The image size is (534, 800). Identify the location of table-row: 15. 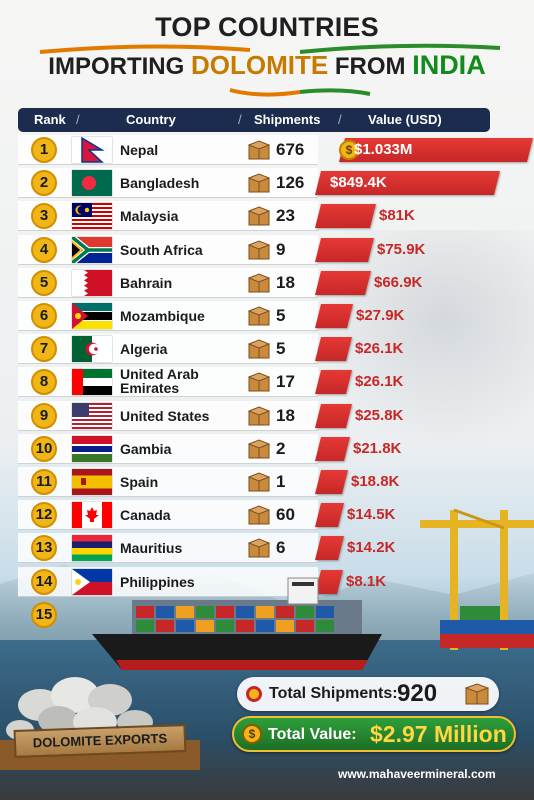
(276, 615).